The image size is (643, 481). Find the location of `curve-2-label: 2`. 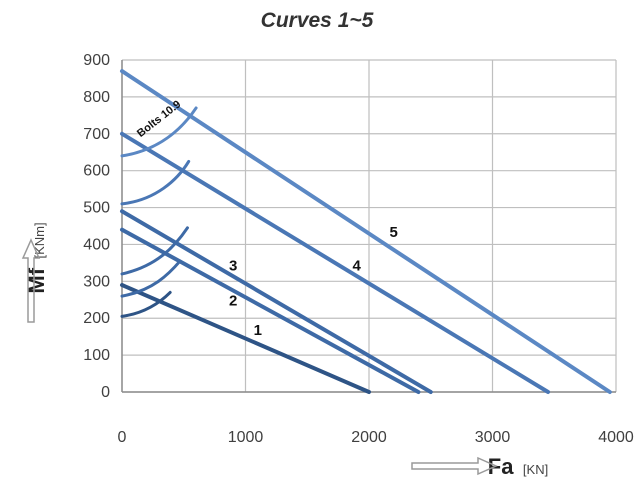

curve-2-label: 2 is located at coordinates (233, 300).